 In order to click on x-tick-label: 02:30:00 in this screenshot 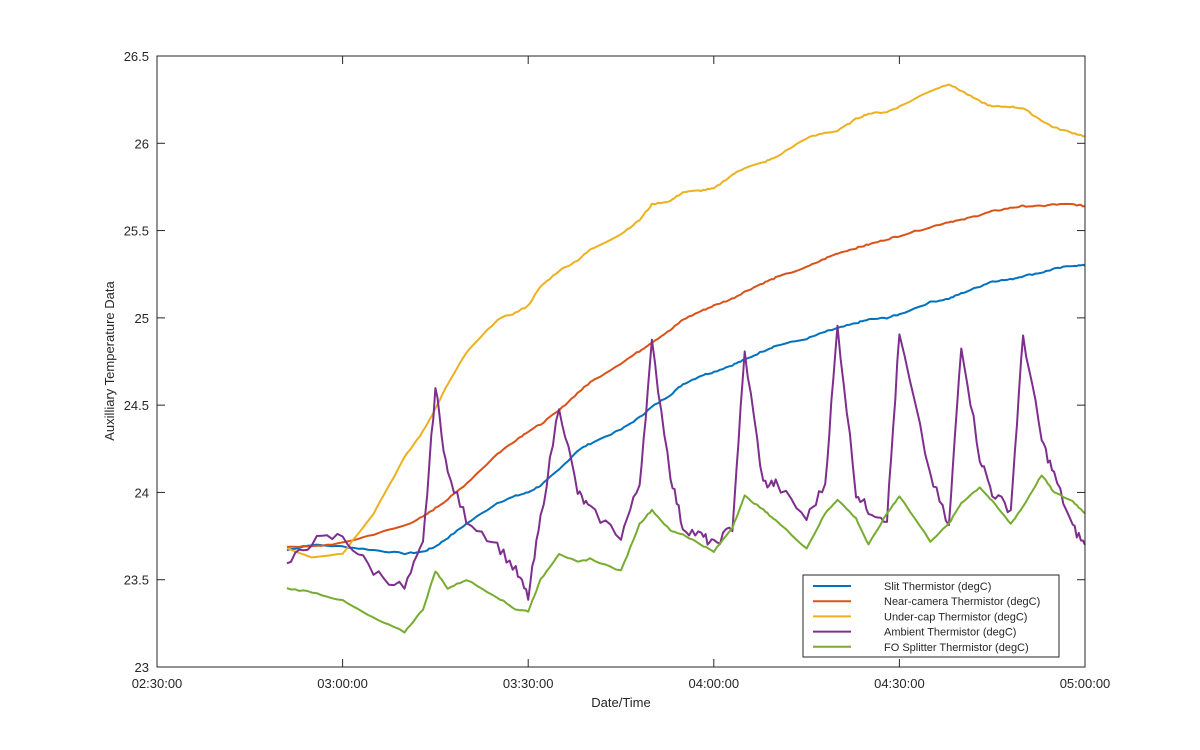, I will do `click(157, 683)`.